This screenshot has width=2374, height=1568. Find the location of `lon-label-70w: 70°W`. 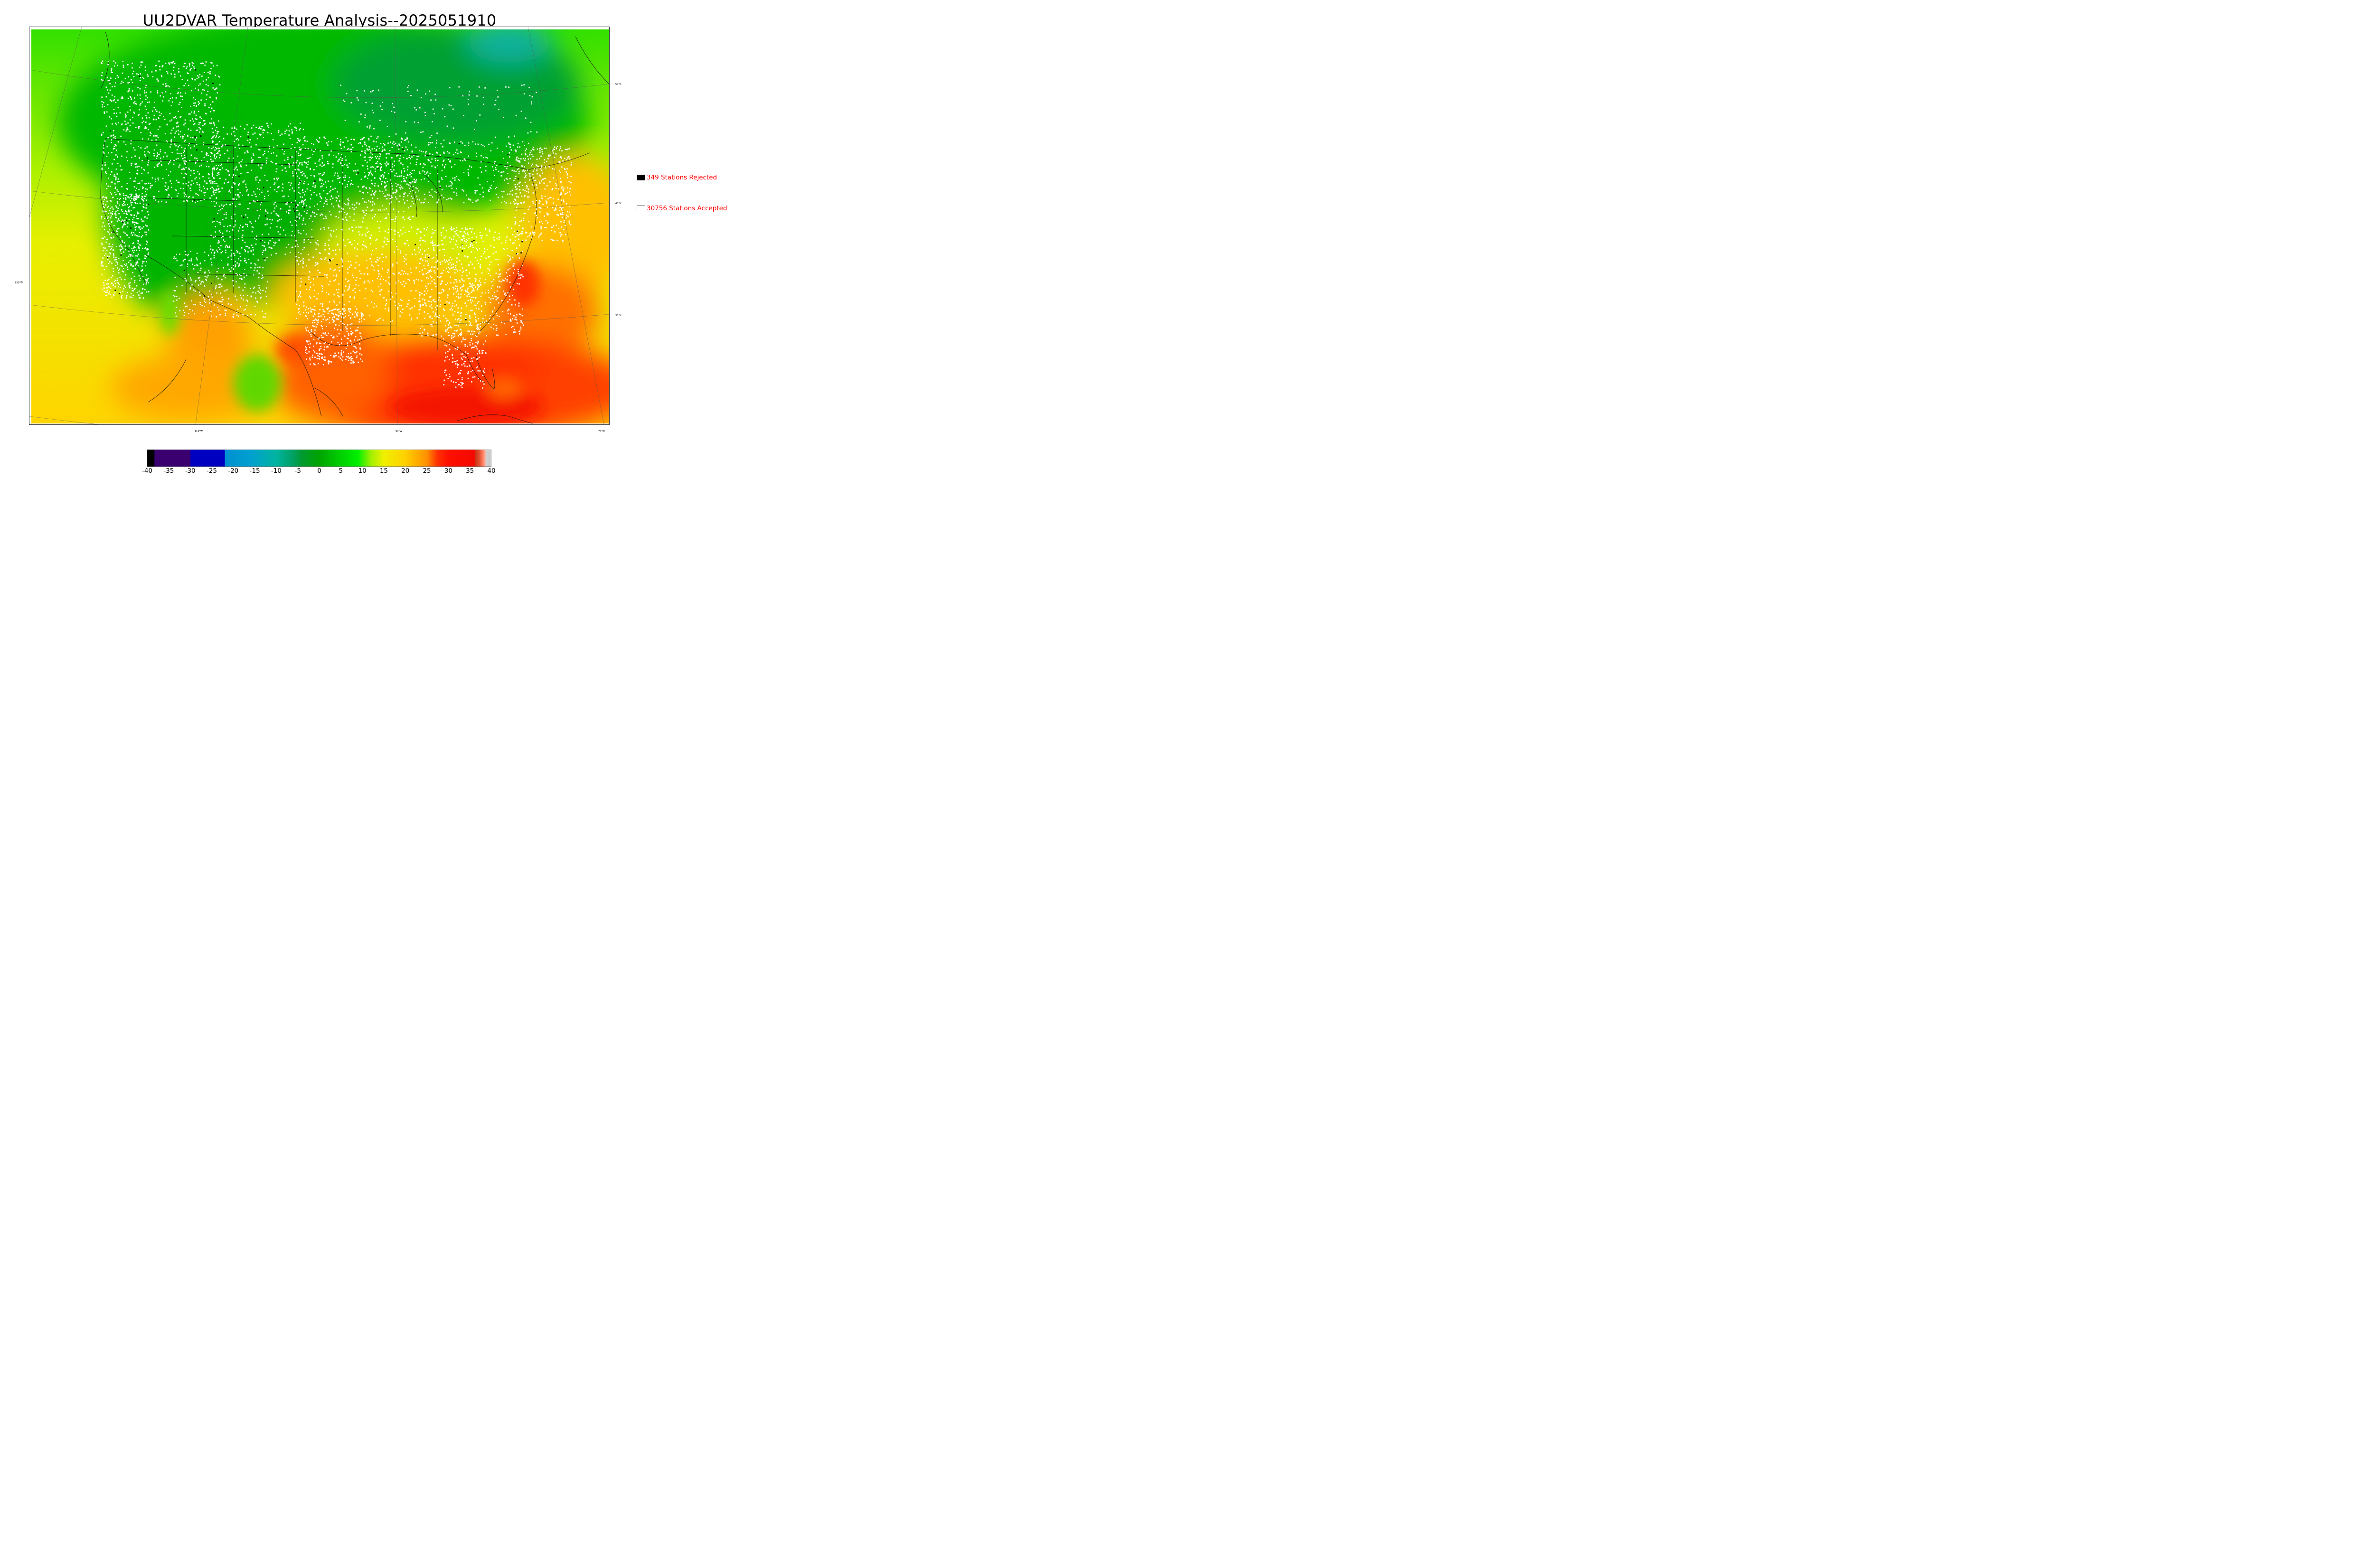

lon-label-70w: 70°W is located at coordinates (601, 431).